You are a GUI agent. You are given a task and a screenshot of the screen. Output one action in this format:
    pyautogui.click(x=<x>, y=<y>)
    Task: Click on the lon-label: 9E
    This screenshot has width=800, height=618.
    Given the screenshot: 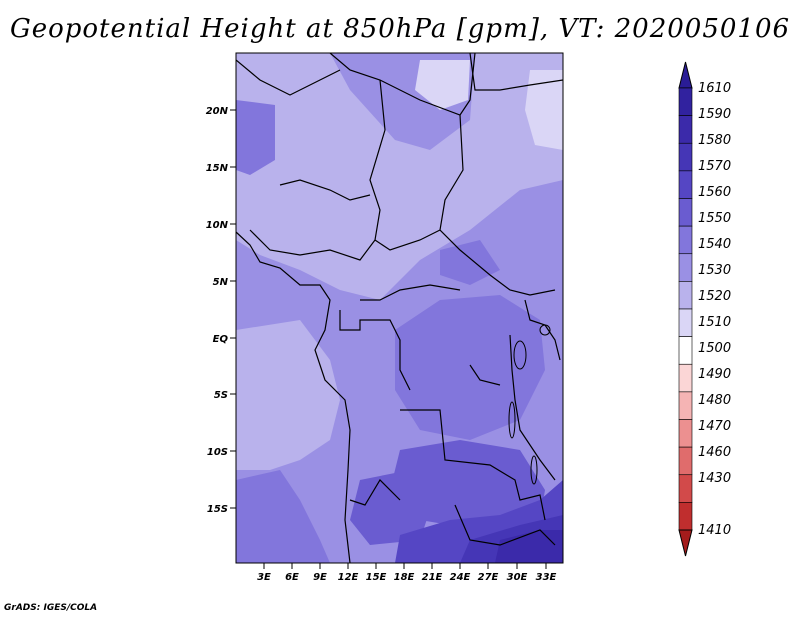 What is the action you would take?
    pyautogui.click(x=320, y=577)
    